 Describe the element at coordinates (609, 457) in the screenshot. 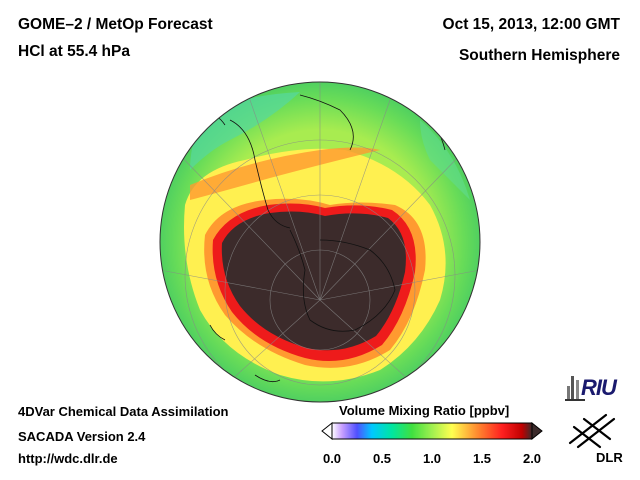

I see `dlr-logo-text: DLR` at that location.